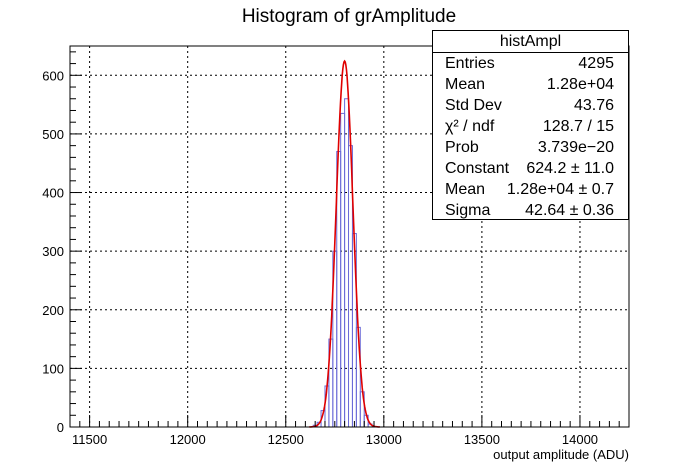 The height and width of the screenshot is (475, 698). Describe the element at coordinates (53, 75) in the screenshot. I see `y-tick-label: 600` at that location.